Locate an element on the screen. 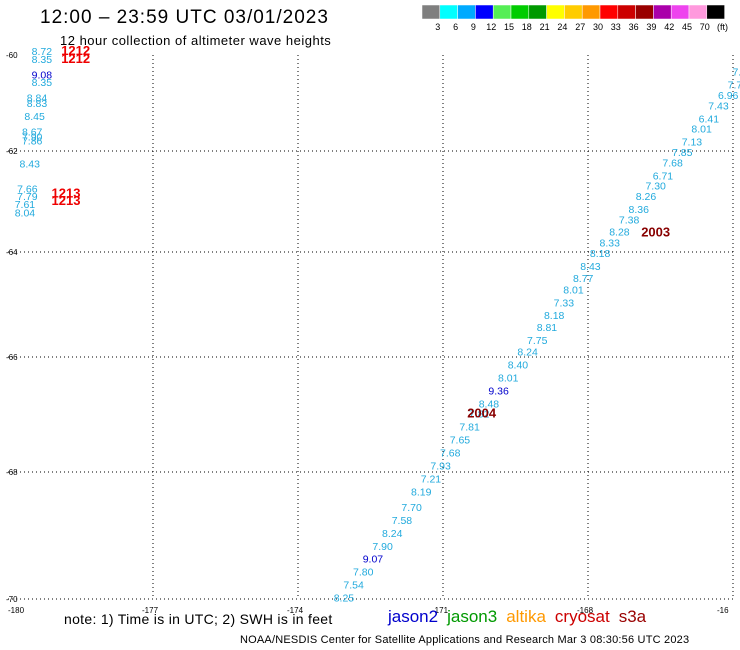 The height and width of the screenshot is (650, 740). wave-height-label: 8.83 is located at coordinates (37, 104).